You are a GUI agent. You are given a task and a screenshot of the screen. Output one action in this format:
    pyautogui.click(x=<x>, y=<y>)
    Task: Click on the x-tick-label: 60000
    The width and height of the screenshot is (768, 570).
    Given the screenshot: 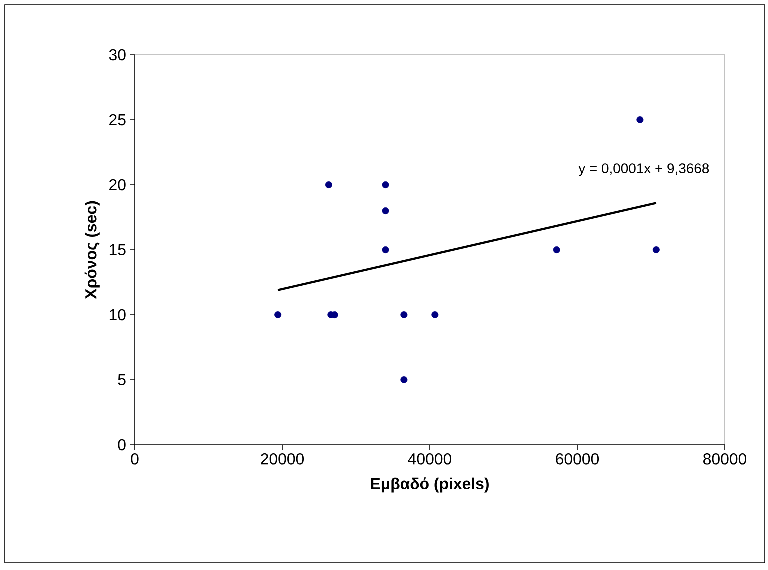 What is the action you would take?
    pyautogui.click(x=578, y=459)
    